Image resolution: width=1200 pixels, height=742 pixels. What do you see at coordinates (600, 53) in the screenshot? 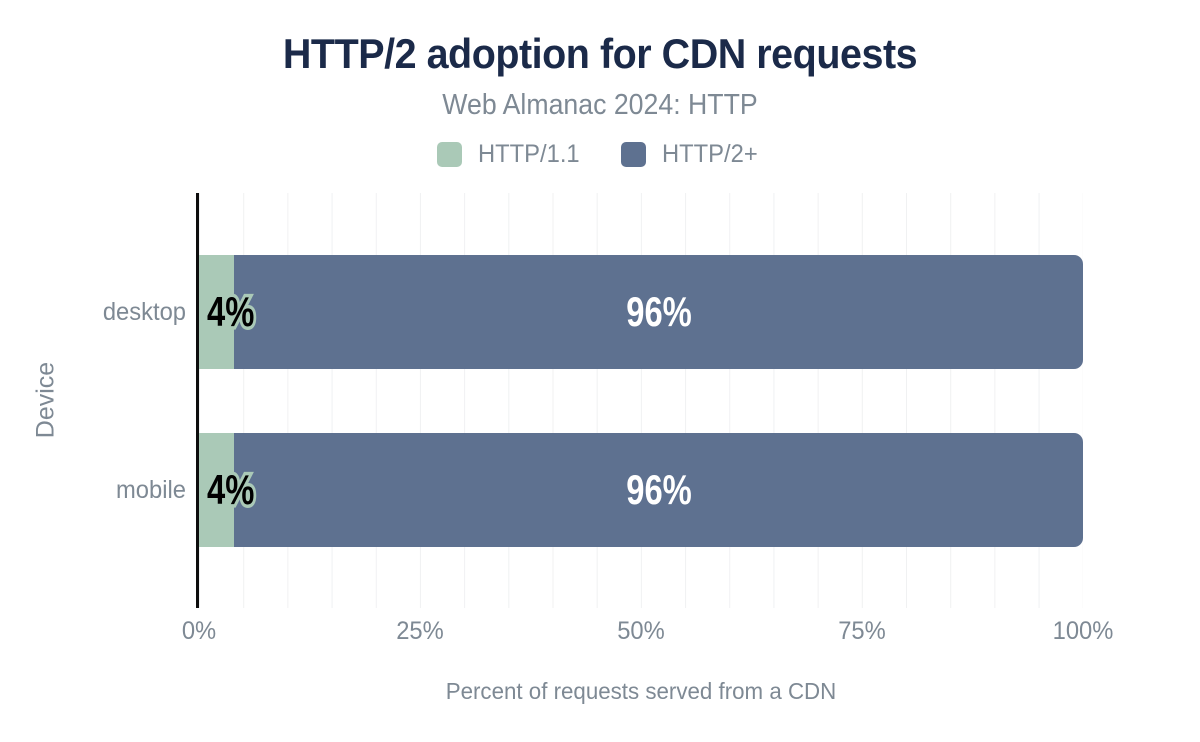
I see `chart-title: HTTP/2 adoption for CDN requests` at bounding box center [600, 53].